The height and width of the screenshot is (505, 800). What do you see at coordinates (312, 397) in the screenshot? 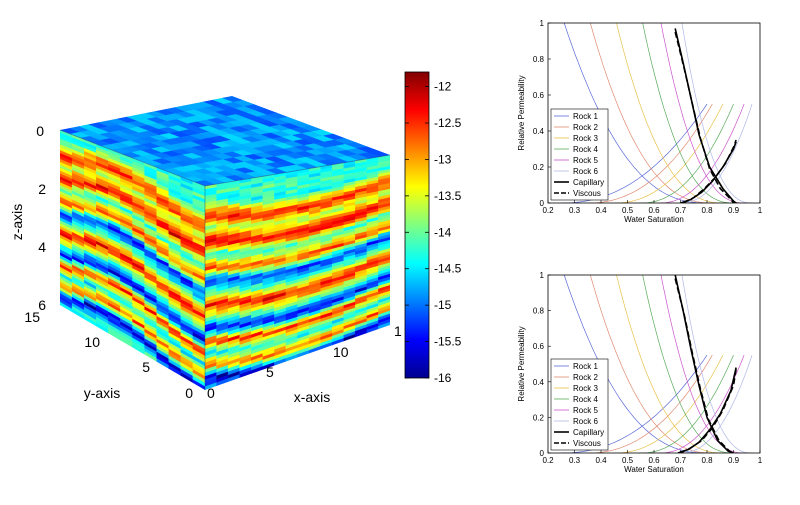
I see `x-axis-label: x-axis` at bounding box center [312, 397].